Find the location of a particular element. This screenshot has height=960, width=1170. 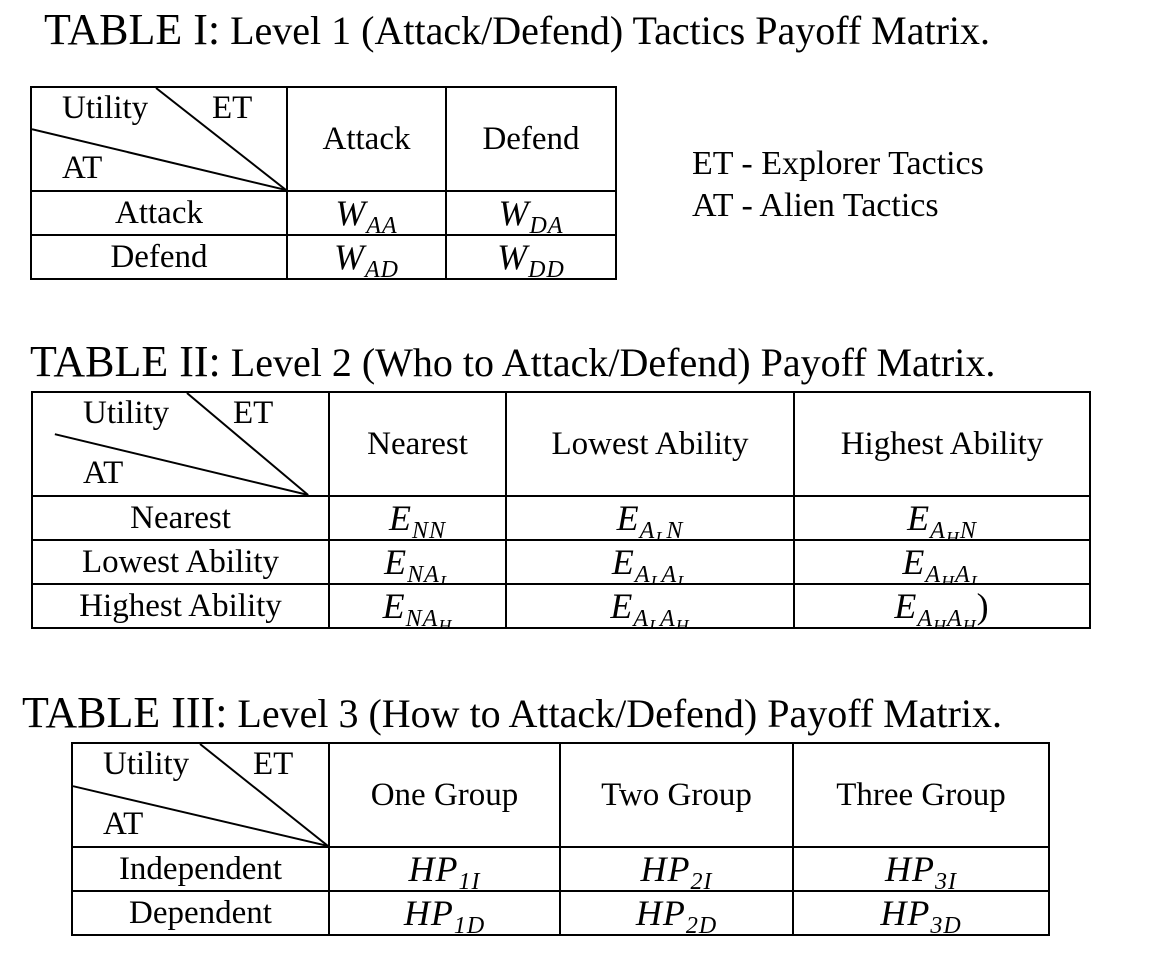

table2-col-header: Nearest is located at coordinates (417, 444).